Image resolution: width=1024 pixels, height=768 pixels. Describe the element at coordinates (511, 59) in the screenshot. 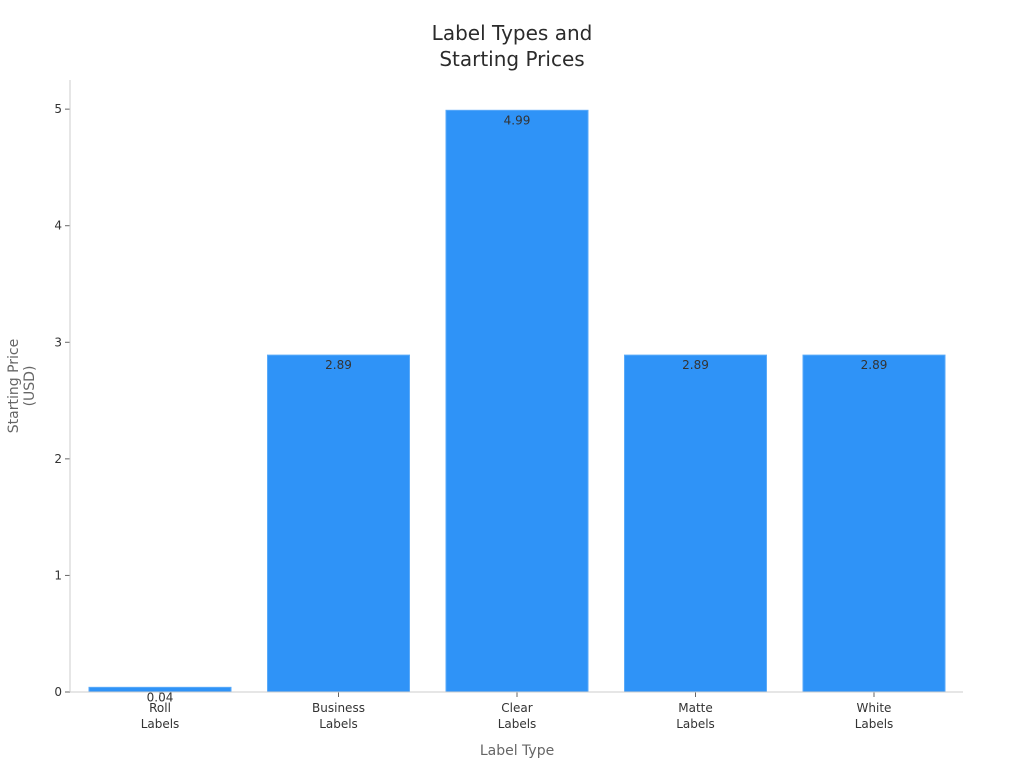

I see `chart-title-line-2: Starting Prices` at that location.